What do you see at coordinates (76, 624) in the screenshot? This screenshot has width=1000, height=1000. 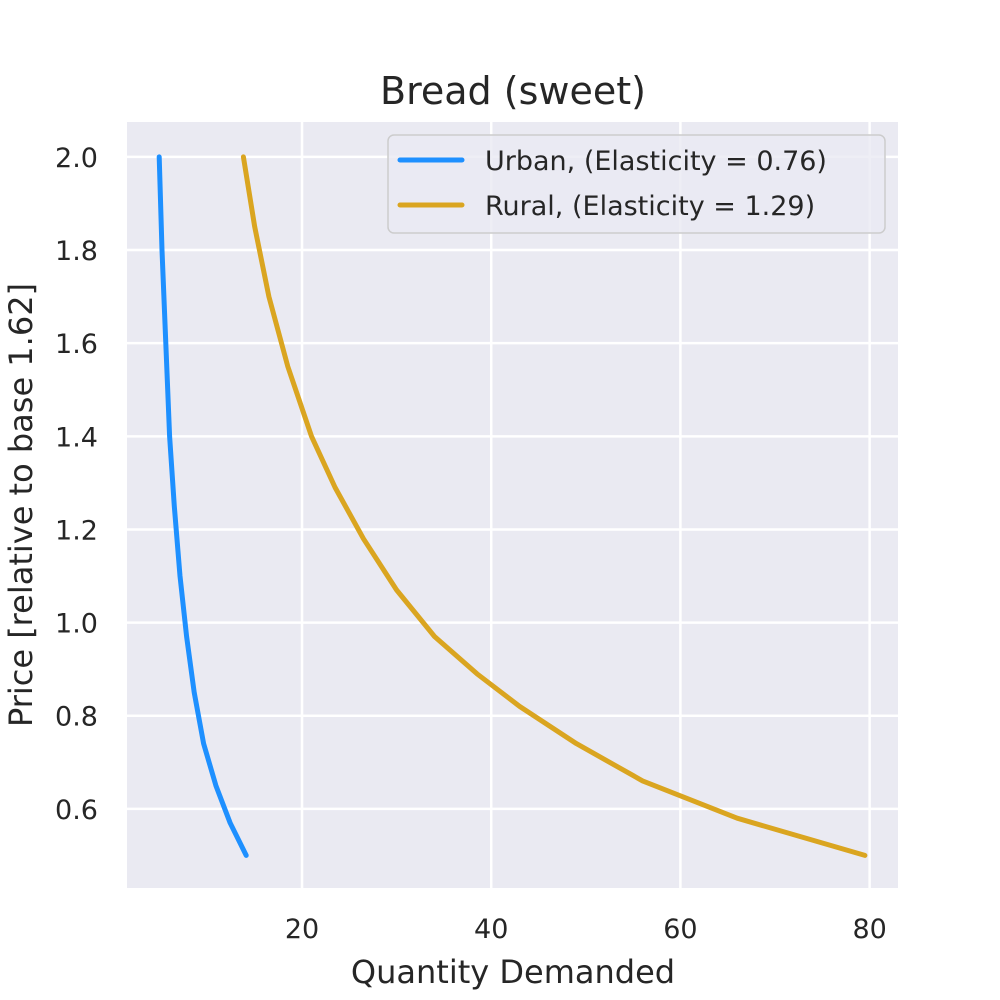 I see `y-tick-label: 1.0` at bounding box center [76, 624].